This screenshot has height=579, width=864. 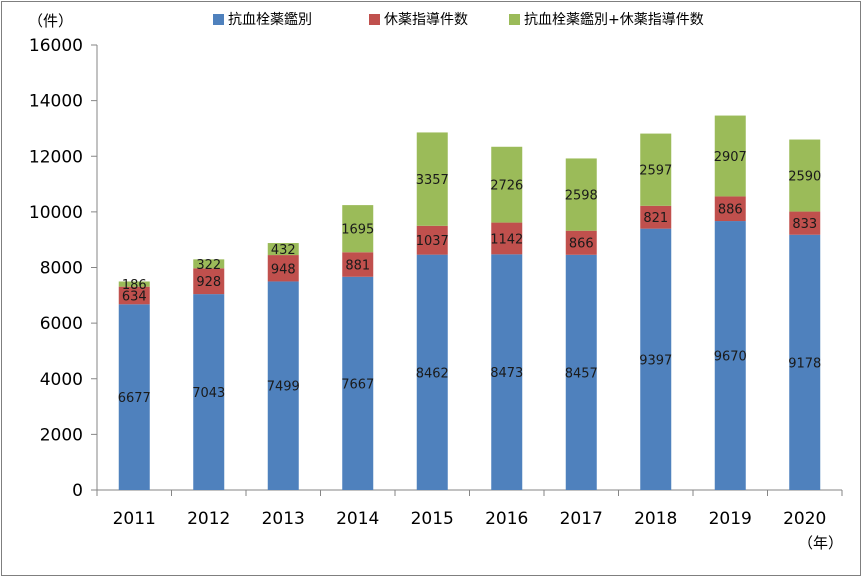 I want to click on data-label-series-2: 948, so click(x=283, y=269).